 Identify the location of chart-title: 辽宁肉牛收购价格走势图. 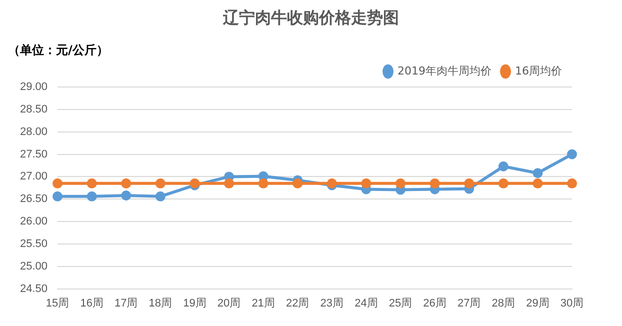
(311, 18).